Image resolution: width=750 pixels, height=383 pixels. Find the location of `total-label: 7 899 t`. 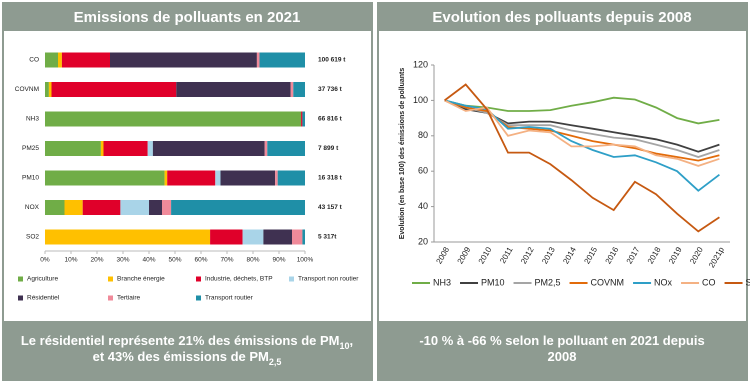

total-label: 7 899 t is located at coordinates (328, 148).